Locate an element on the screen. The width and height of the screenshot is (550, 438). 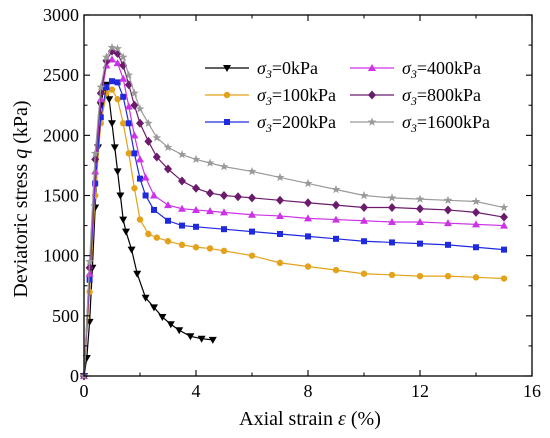
legend-label: σ3=100kPa is located at coordinates (296, 96).